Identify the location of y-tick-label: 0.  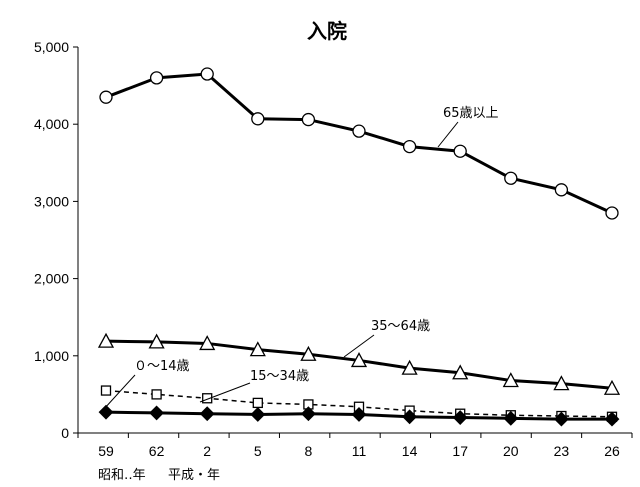
(65, 433).